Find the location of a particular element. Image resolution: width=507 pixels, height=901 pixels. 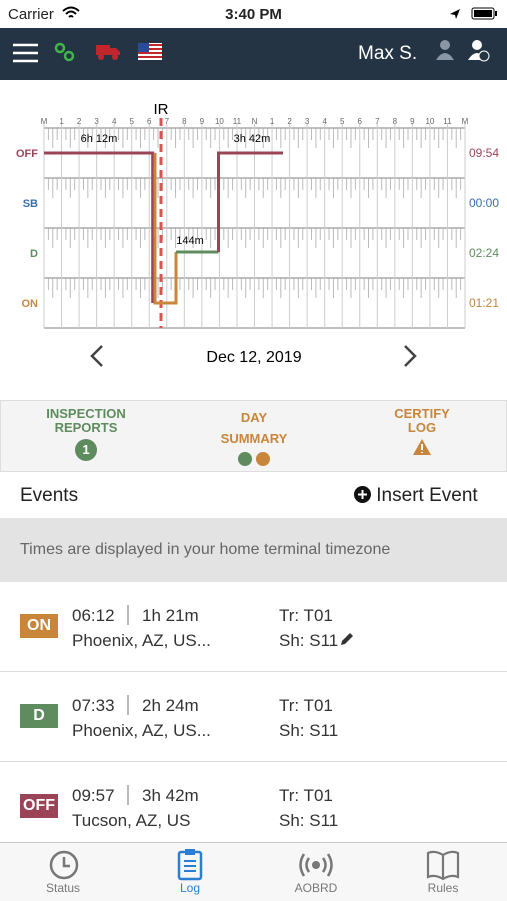

tab-label: CERTIFY LOG is located at coordinates (422, 420).